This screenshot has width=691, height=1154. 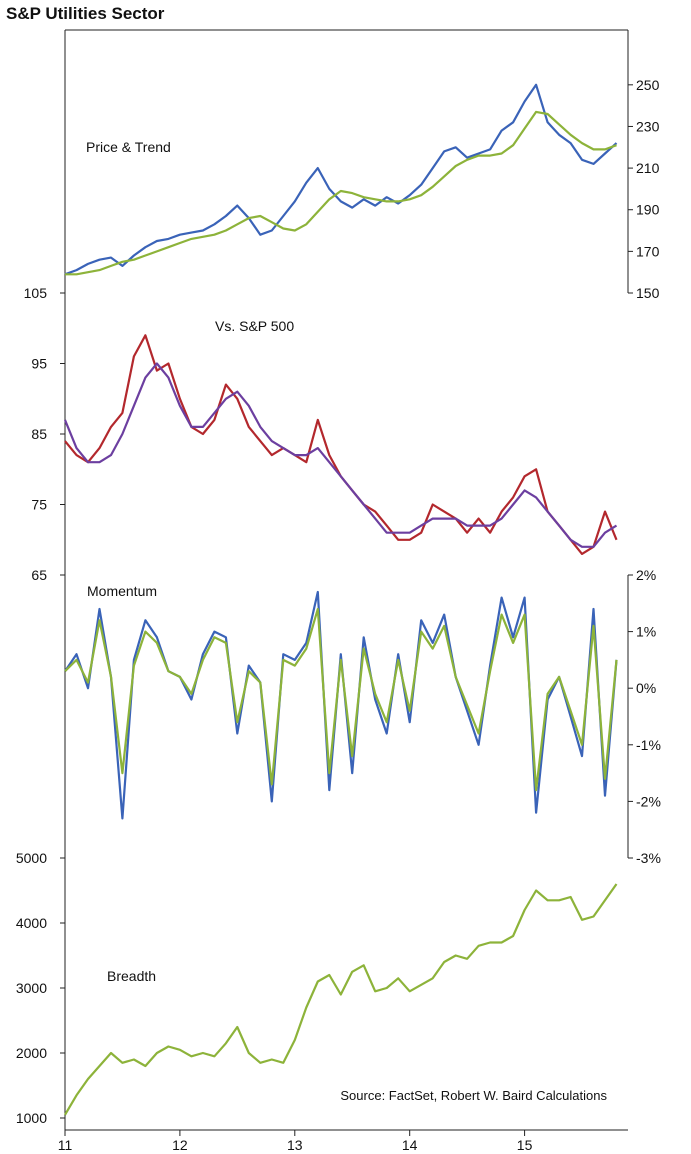 I want to click on series-line-purple, so click(x=340, y=455).